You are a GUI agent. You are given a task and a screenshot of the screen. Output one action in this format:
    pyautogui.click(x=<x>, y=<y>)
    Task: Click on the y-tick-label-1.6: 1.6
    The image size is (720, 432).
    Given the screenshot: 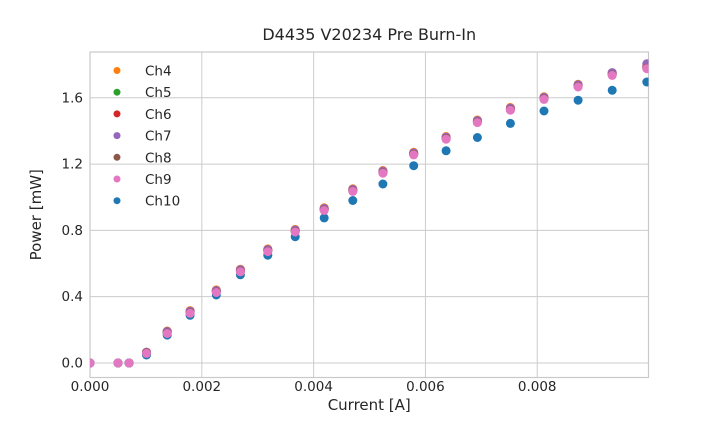 What is the action you would take?
    pyautogui.click(x=72, y=98)
    